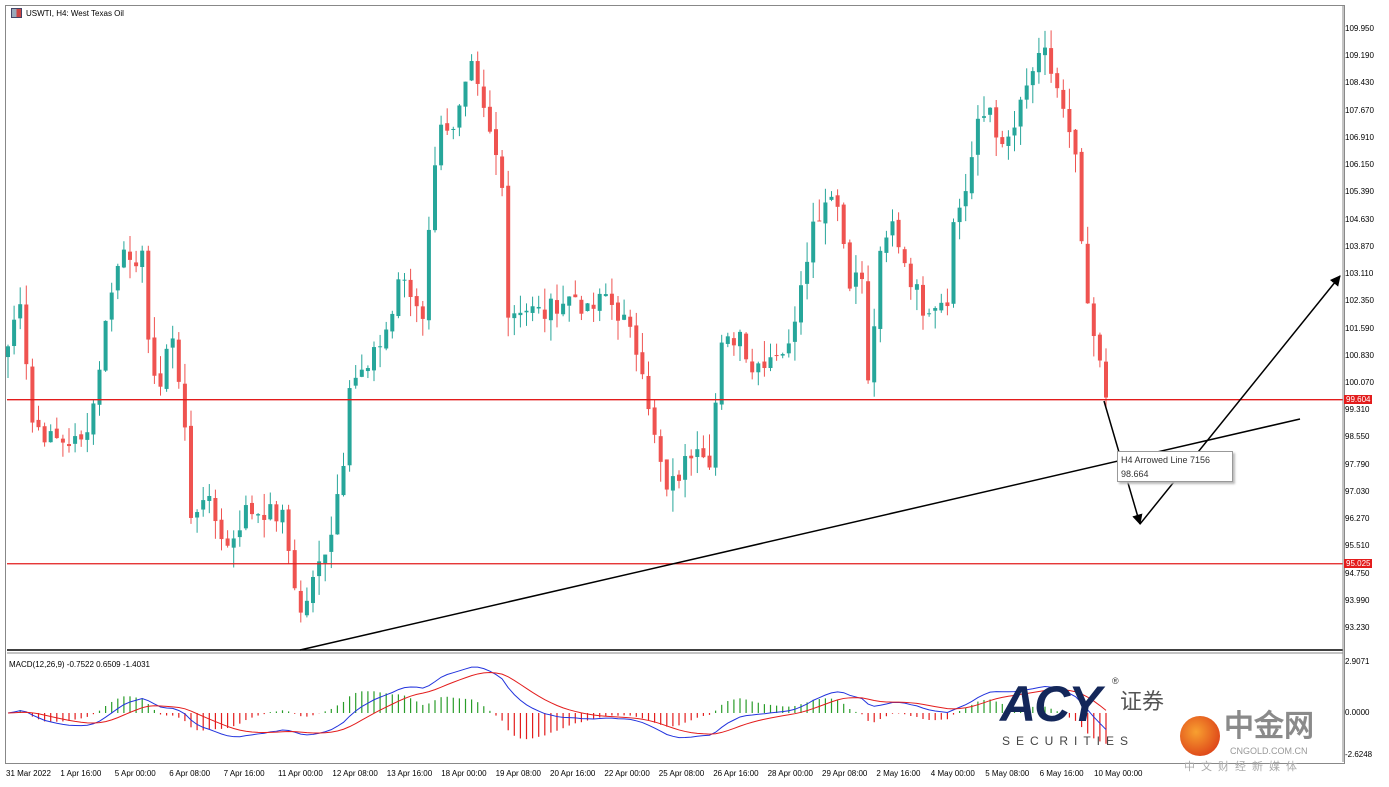  What do you see at coordinates (1007, 773) in the screenshot?
I see `time-axis-label: 5 May 08:00` at bounding box center [1007, 773].